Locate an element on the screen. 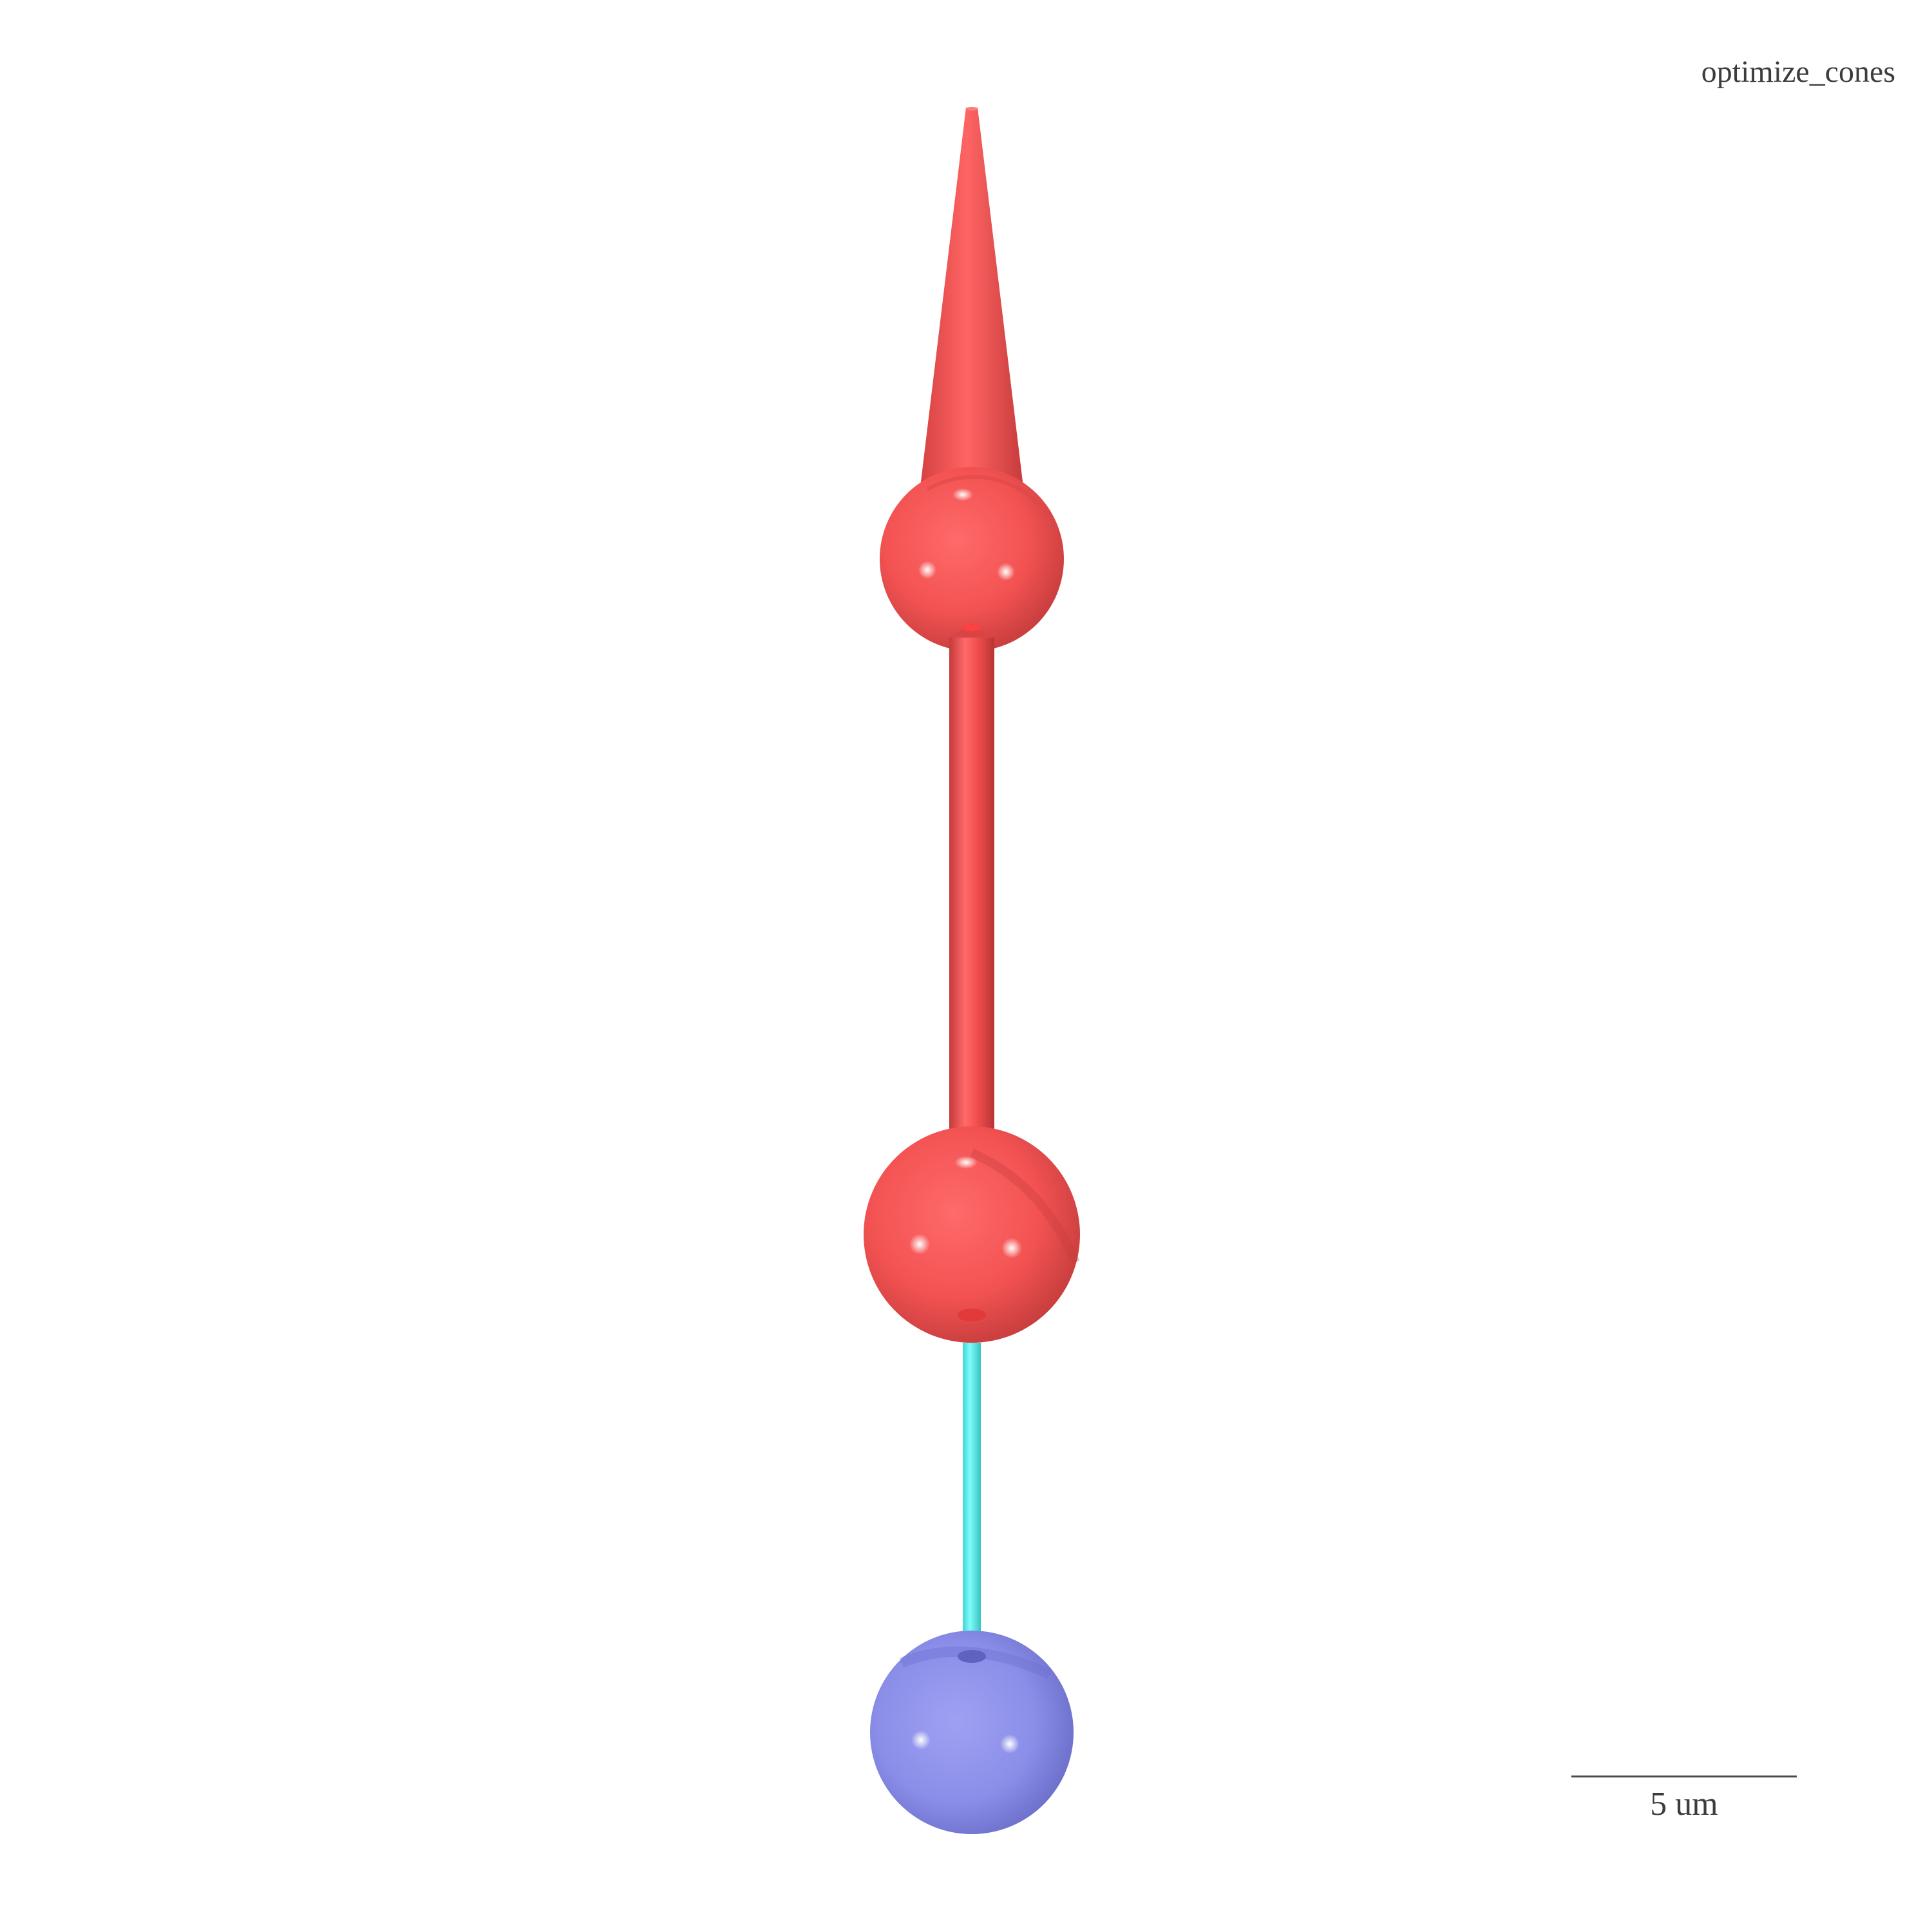  middle-sphere is located at coordinates (972, 1234).